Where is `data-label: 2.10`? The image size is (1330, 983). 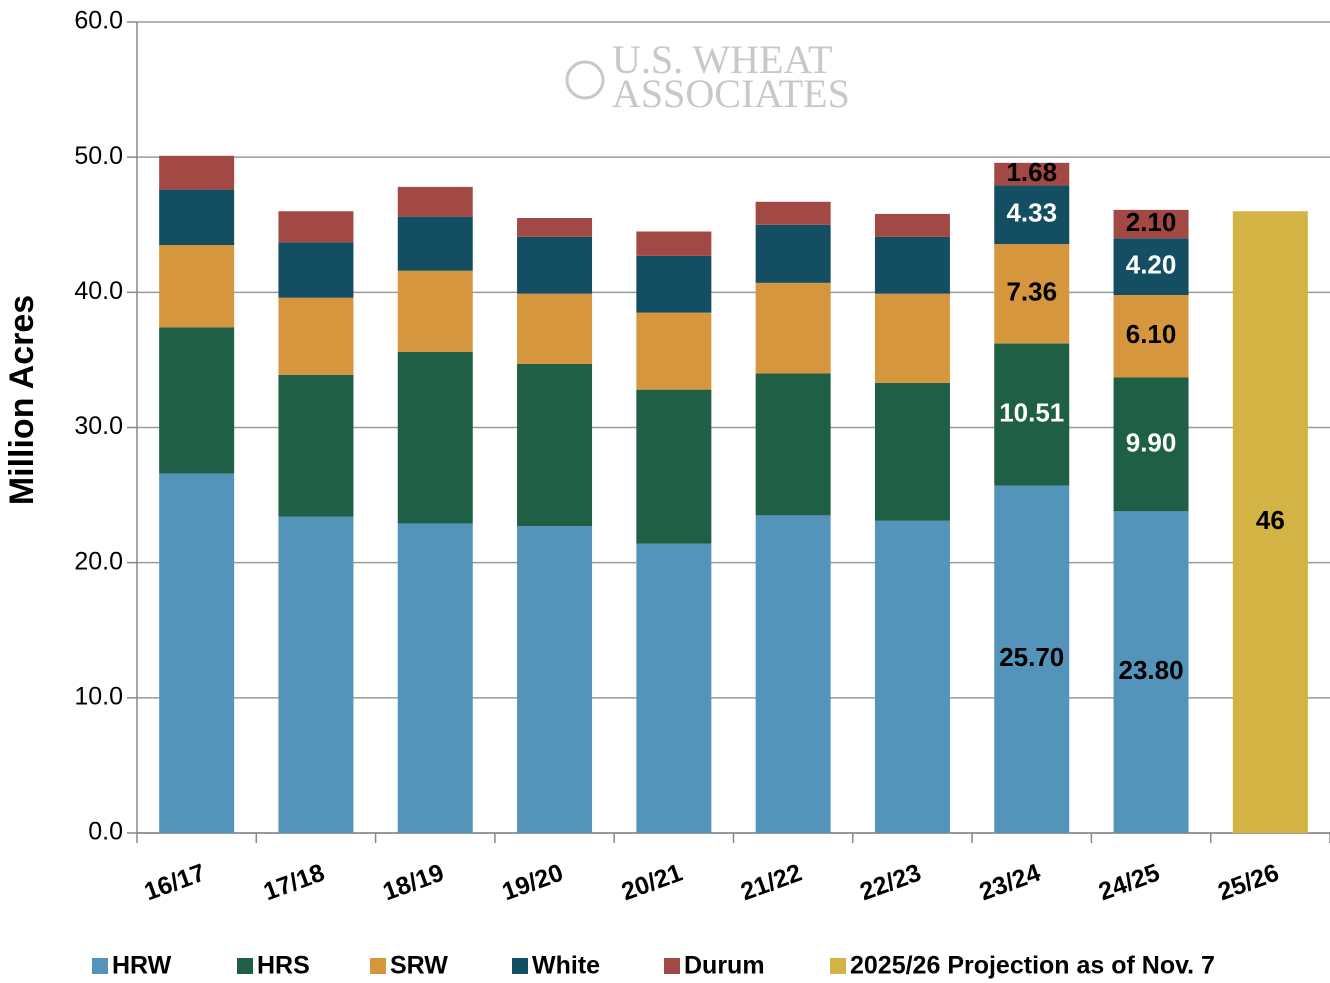 data-label: 2.10 is located at coordinates (1151, 222).